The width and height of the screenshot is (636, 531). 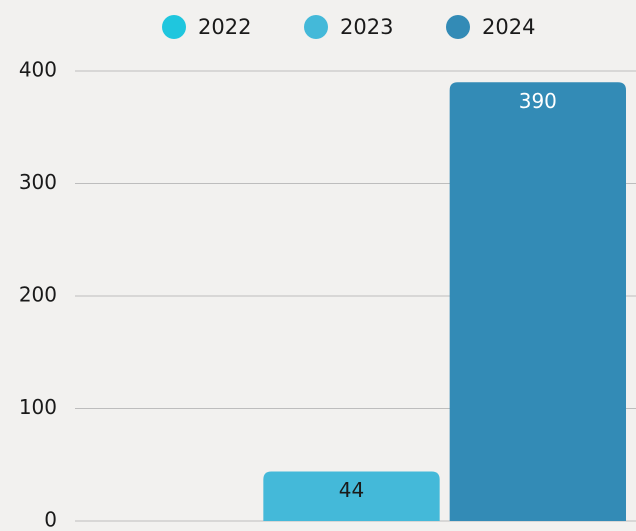 What do you see at coordinates (50, 519) in the screenshot?
I see `y-tick-label: 0` at bounding box center [50, 519].